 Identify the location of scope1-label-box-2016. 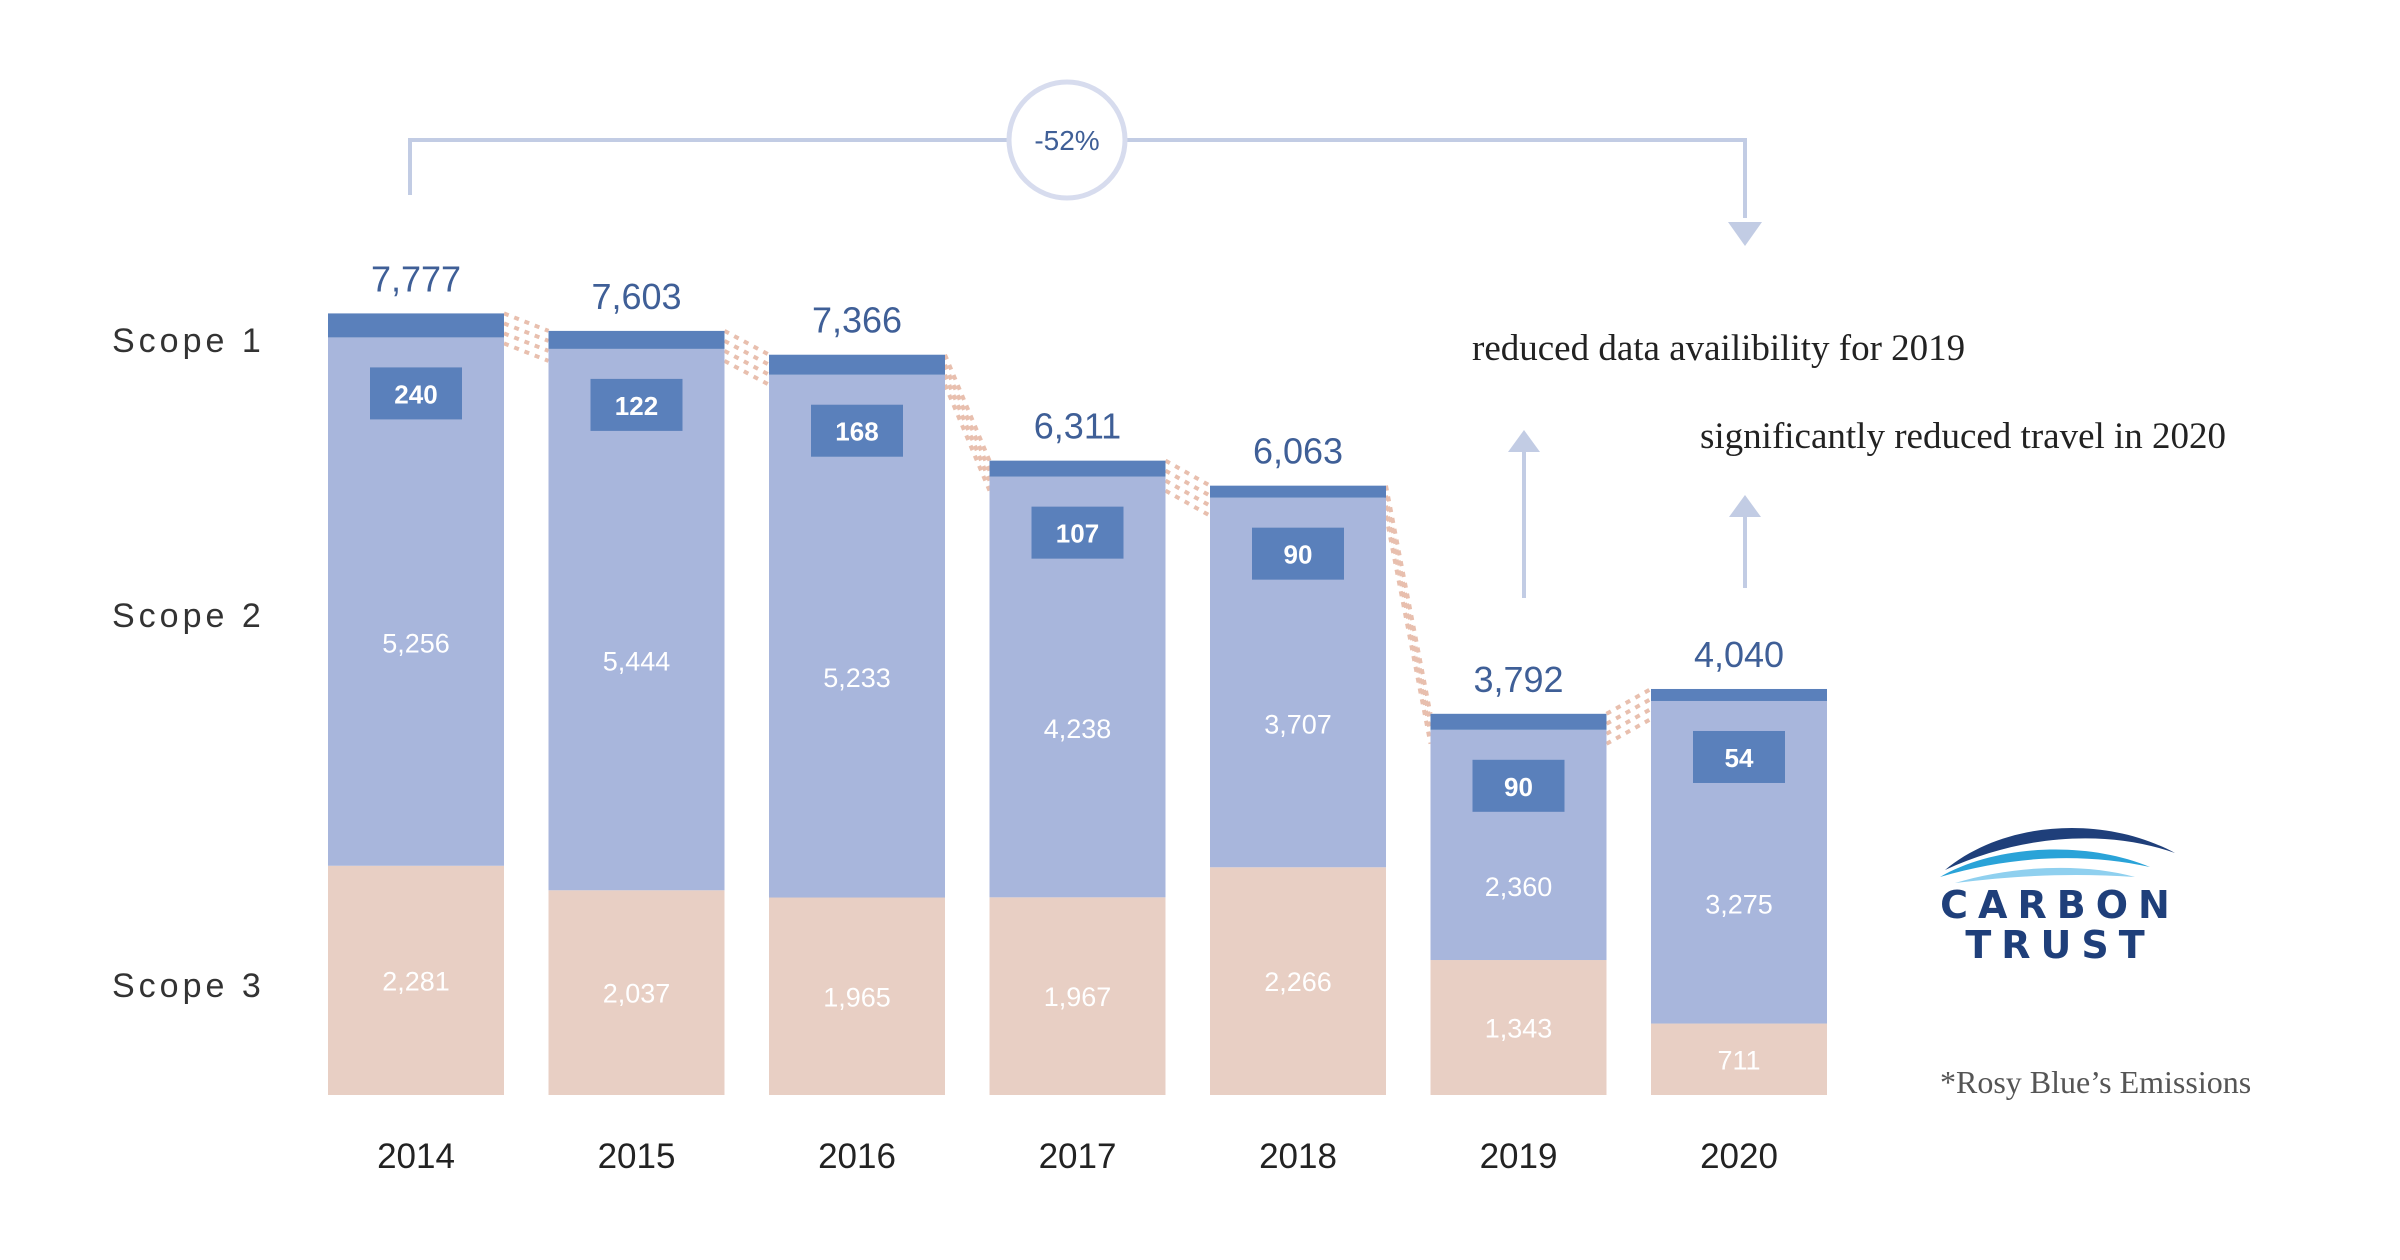
(857, 430).